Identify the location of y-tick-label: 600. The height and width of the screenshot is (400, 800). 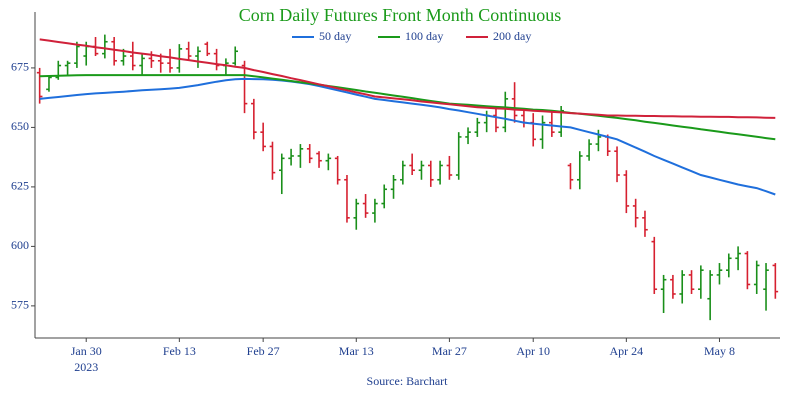
(20, 245).